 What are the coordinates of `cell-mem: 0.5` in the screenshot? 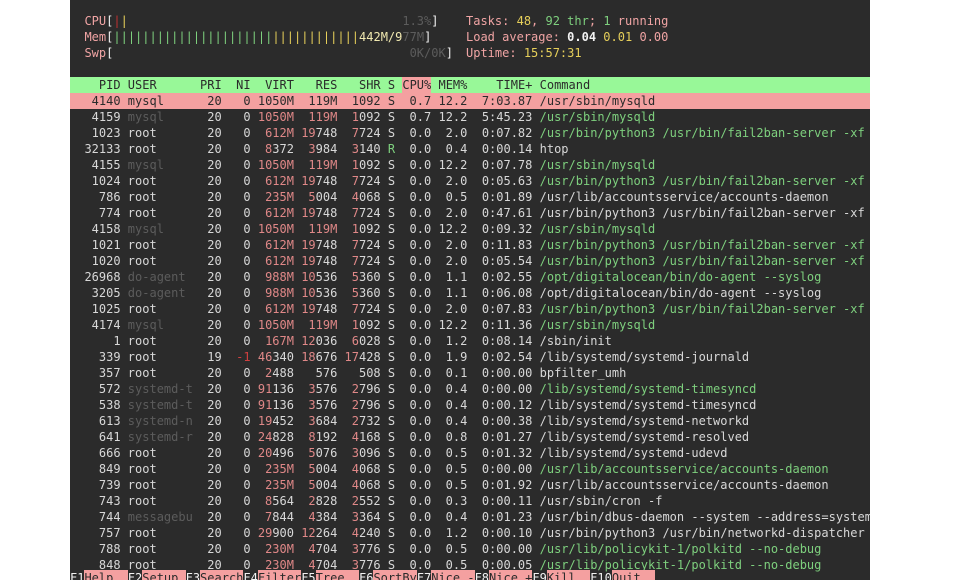 It's located at (456, 565).